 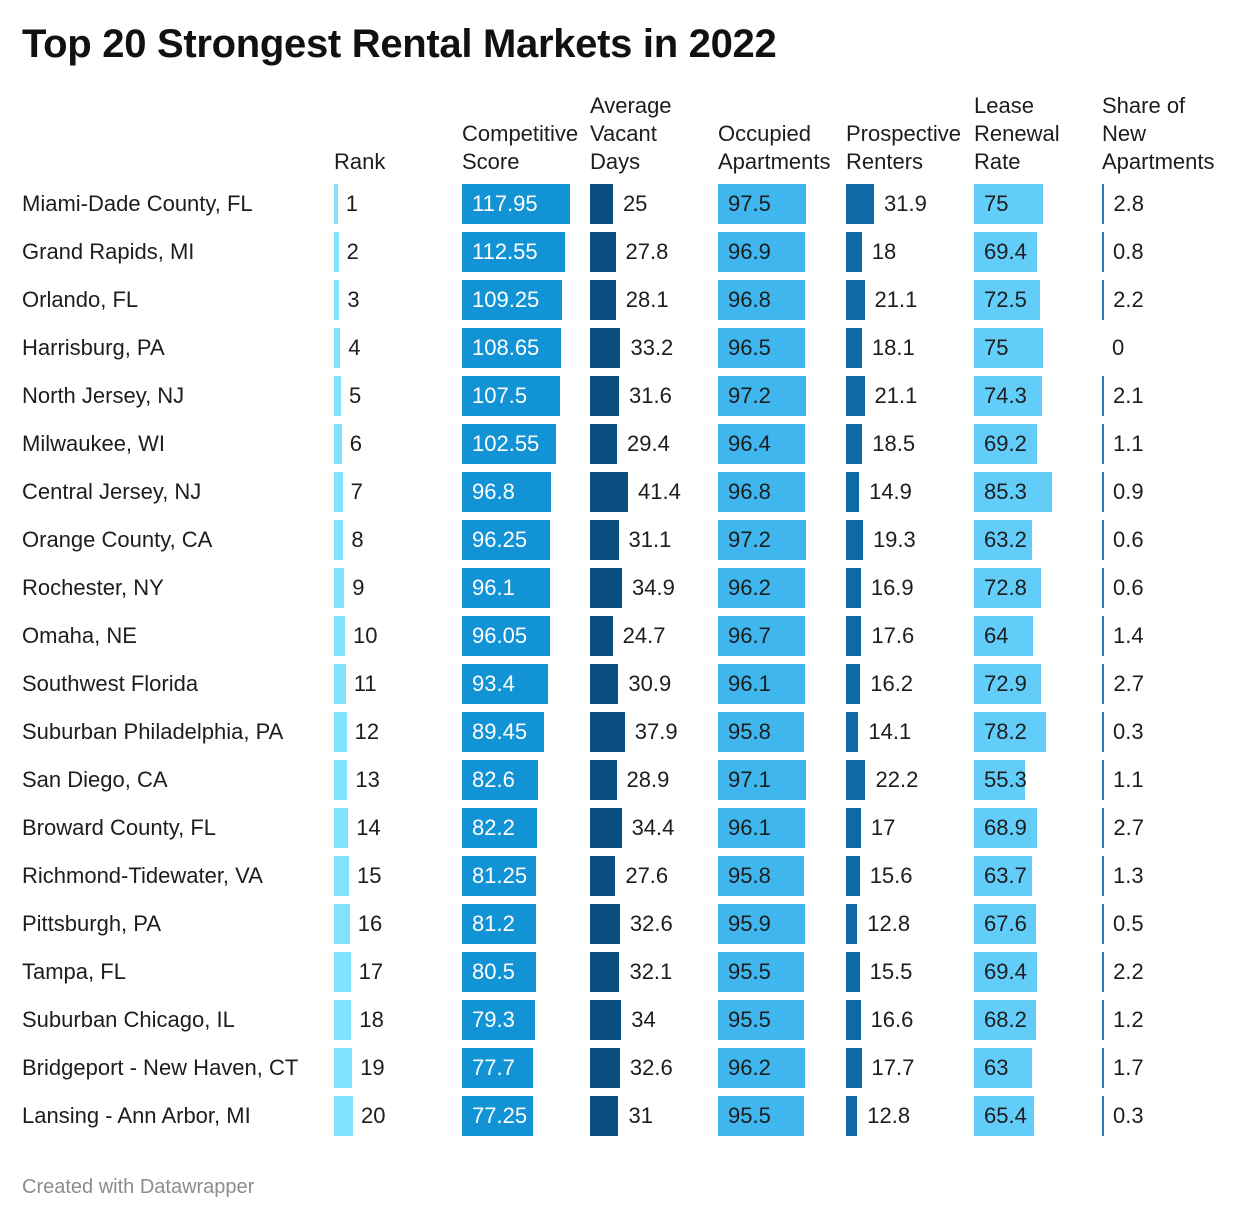 What do you see at coordinates (653, 587) in the screenshot?
I see `vacant-value: 34.9` at bounding box center [653, 587].